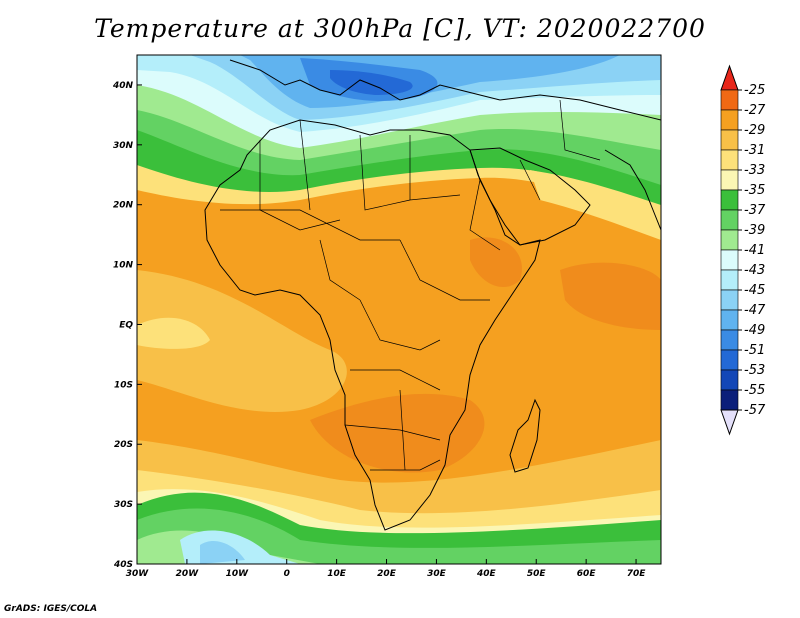 This screenshot has height=618, width=800. What do you see at coordinates (123, 385) in the screenshot?
I see `lat-label: 10S` at bounding box center [123, 385].